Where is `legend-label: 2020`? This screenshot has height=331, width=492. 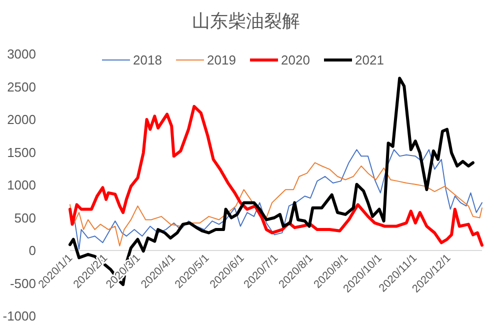 legend-label: 2020 is located at coordinates (295, 60).